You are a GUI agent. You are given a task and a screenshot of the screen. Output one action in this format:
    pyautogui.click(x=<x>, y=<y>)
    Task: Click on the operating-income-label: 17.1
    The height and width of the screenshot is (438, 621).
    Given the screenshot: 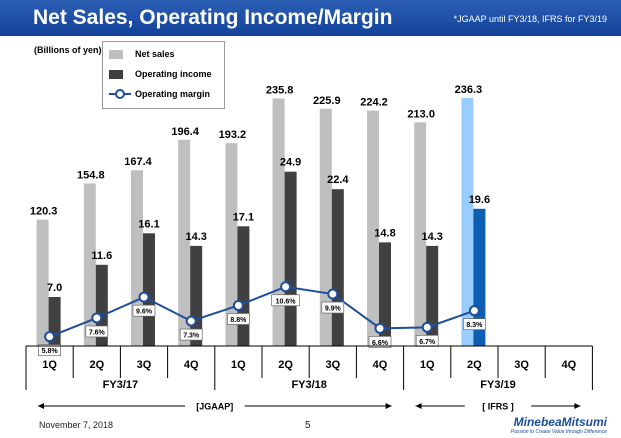 What is the action you would take?
    pyautogui.click(x=243, y=217)
    